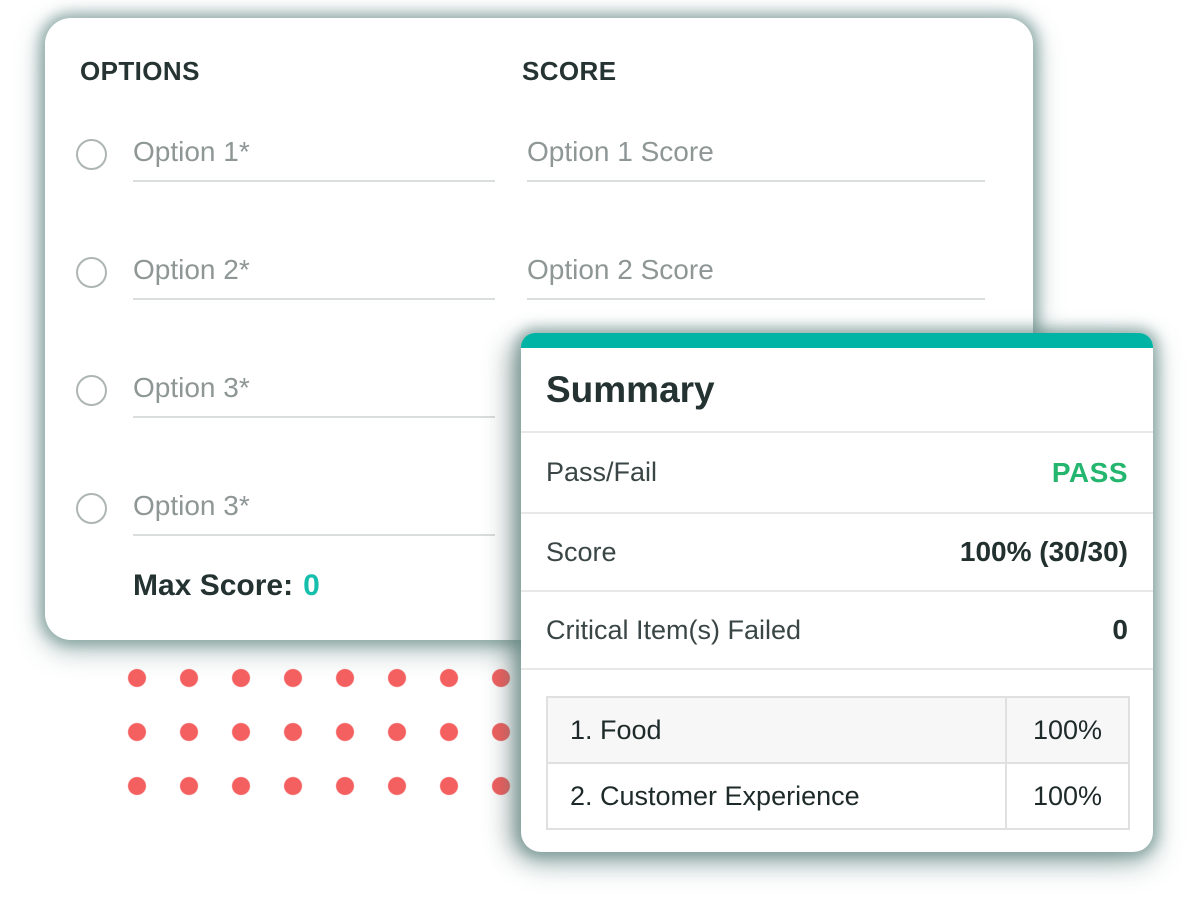 The width and height of the screenshot is (1200, 924). I want to click on summary-row-score: Score 100% (30/30), so click(837, 553).